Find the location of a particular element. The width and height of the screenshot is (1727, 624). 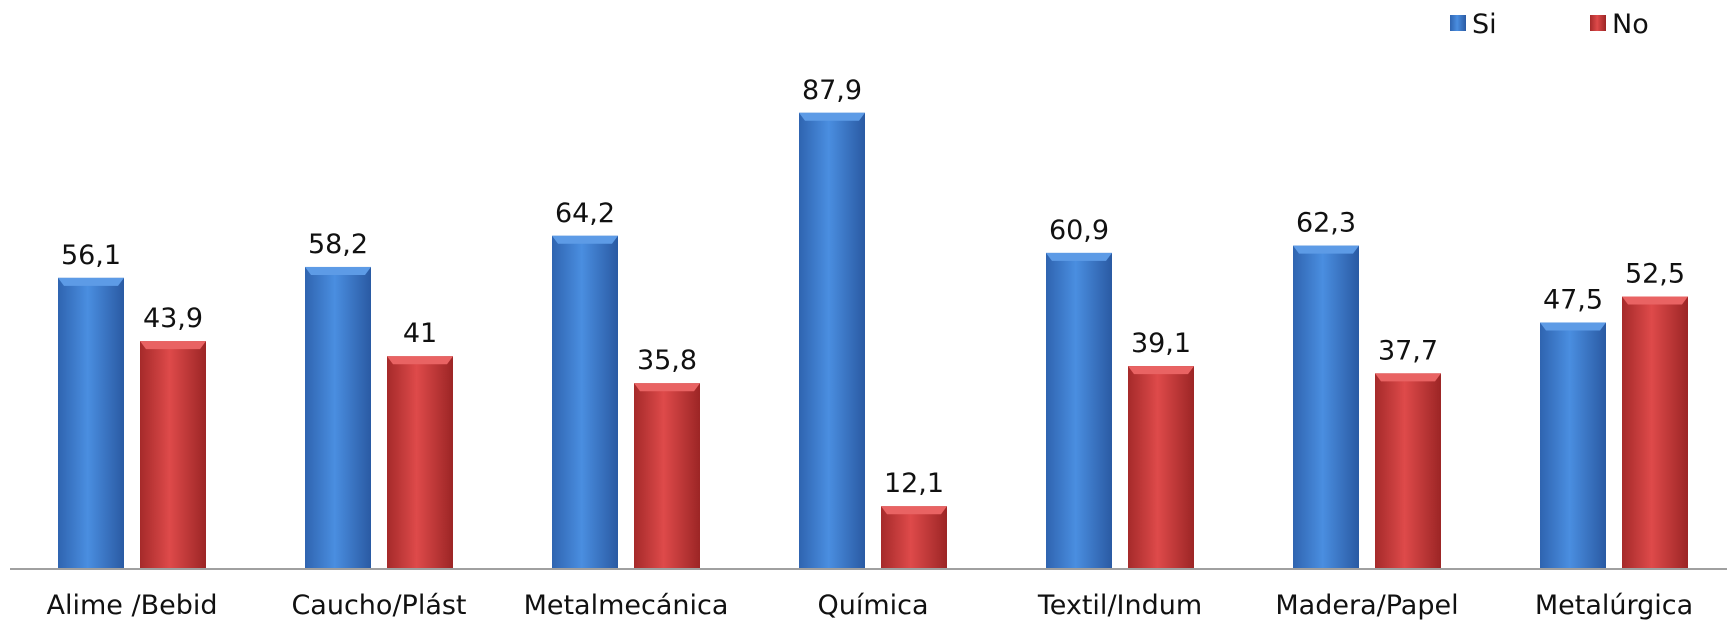

value-label-si-3: 87,9 is located at coordinates (832, 90).